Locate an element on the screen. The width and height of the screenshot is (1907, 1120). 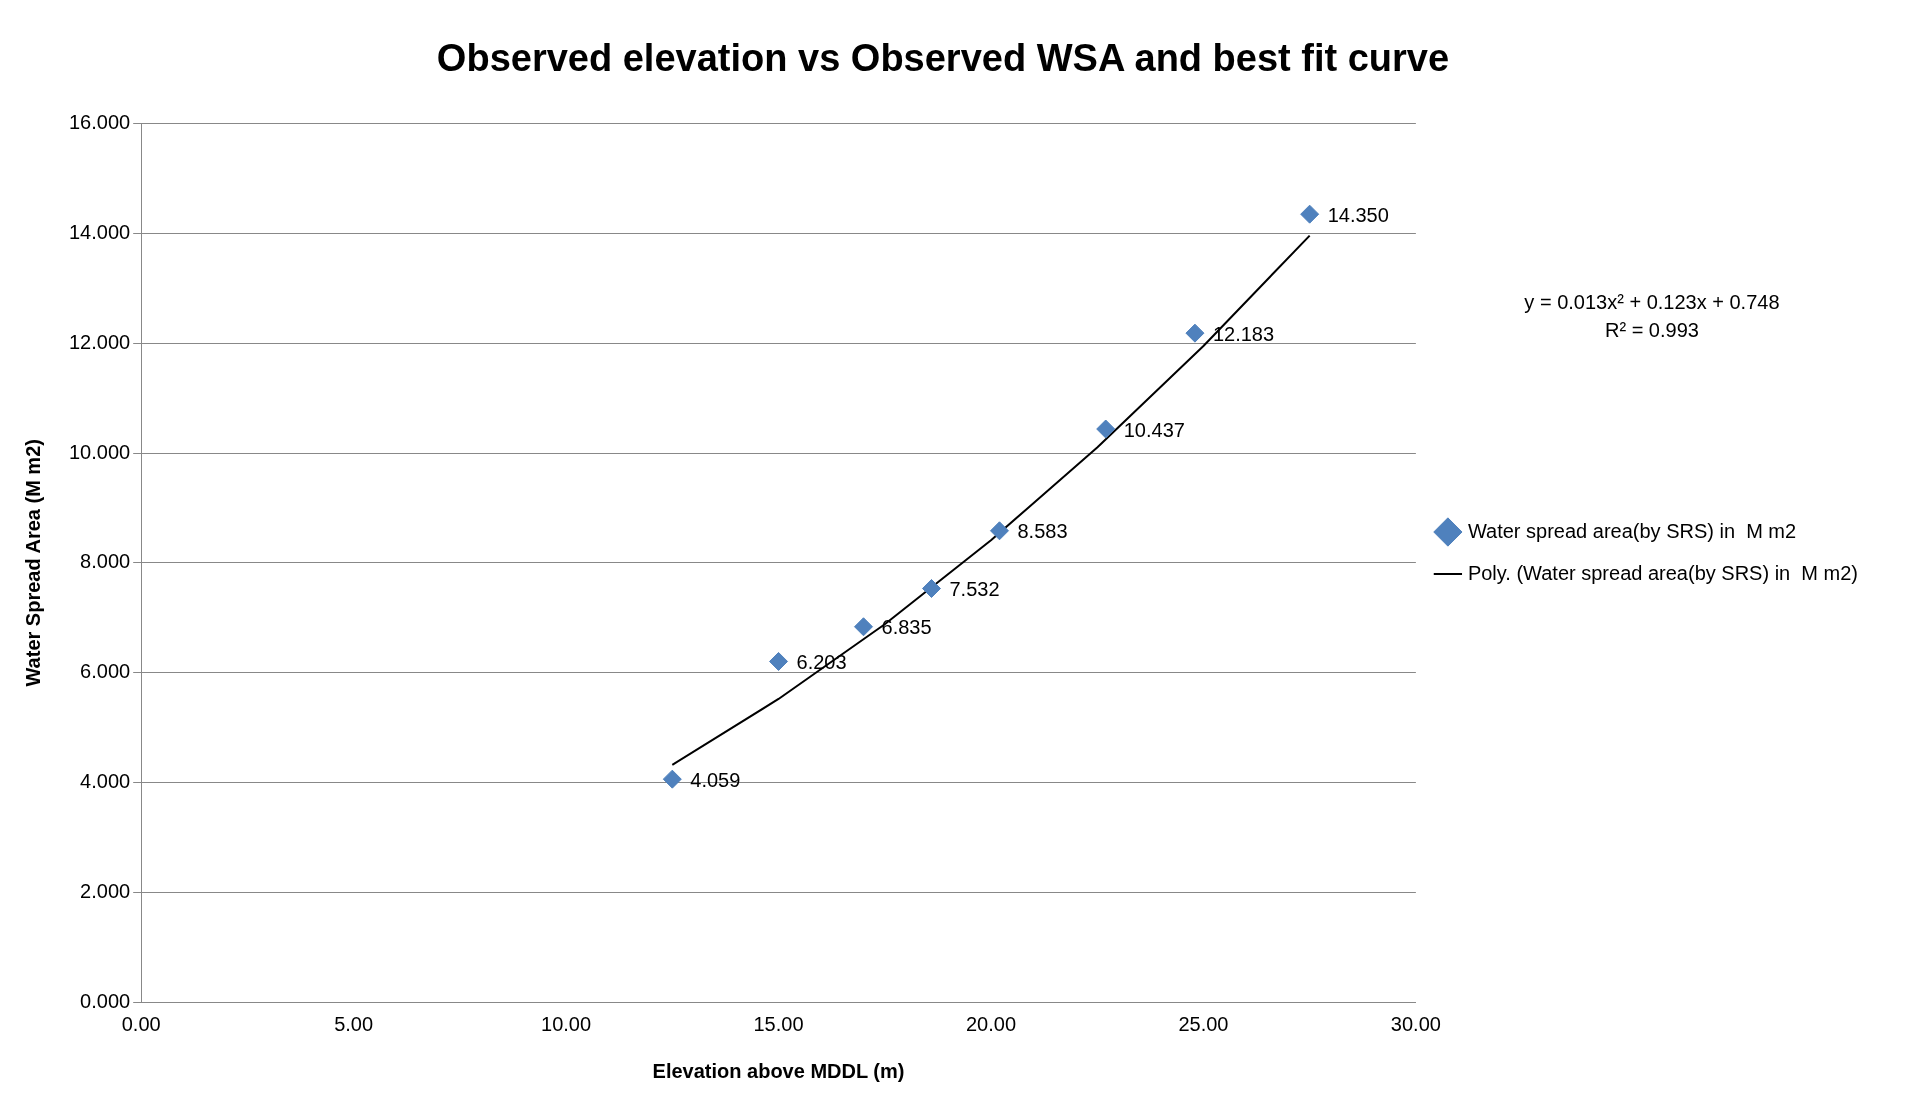
y-tick-label: 2.000 is located at coordinates (105, 890).